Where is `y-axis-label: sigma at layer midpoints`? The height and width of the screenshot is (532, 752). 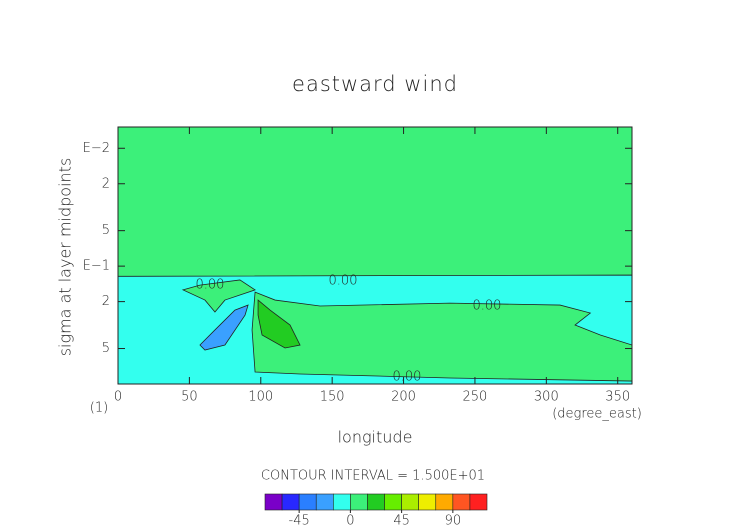
y-axis-label: sigma at layer midpoints is located at coordinates (65, 257).